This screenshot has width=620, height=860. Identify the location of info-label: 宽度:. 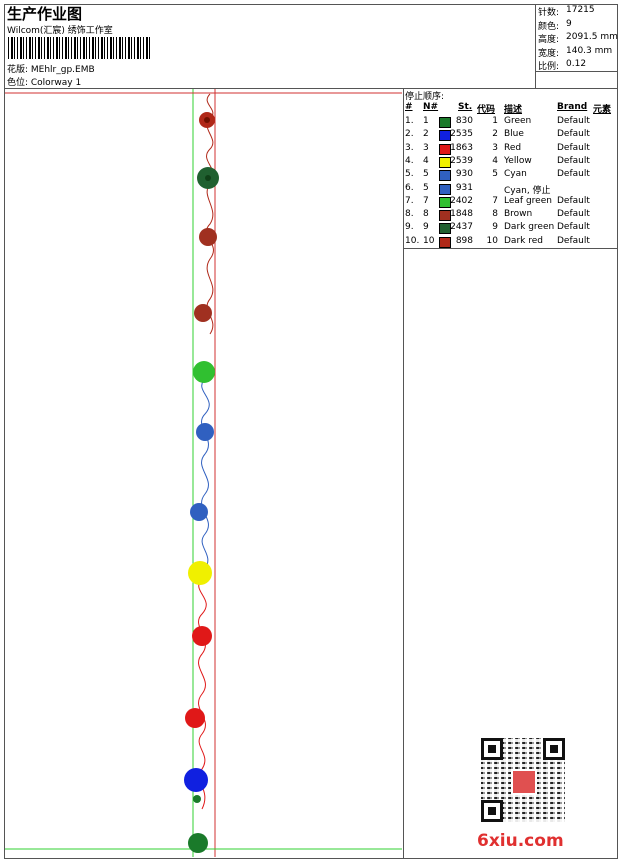
(549, 53).